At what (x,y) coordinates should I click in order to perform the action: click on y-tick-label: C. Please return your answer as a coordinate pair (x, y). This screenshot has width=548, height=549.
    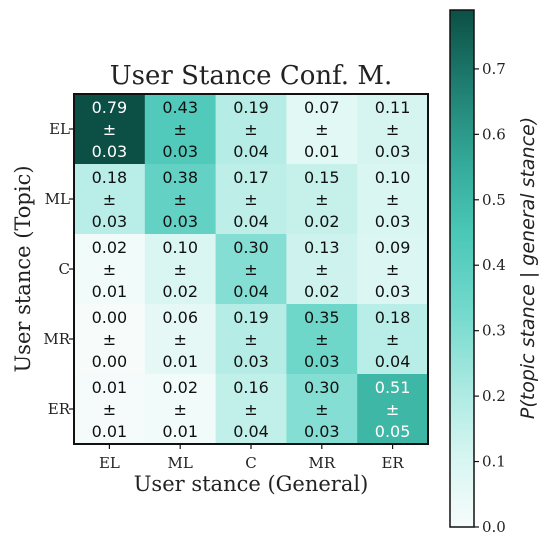
    Looking at the image, I should click on (64, 269).